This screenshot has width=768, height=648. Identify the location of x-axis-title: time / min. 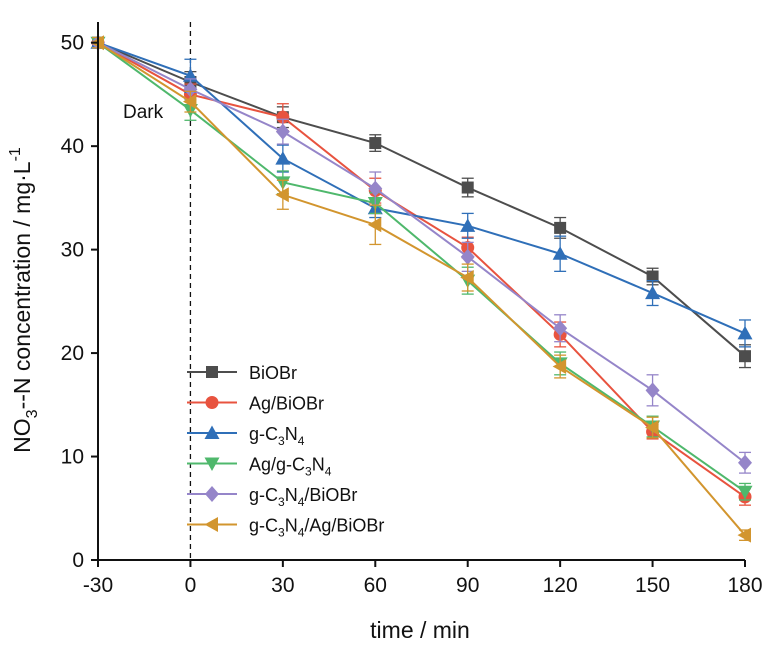
(420, 630).